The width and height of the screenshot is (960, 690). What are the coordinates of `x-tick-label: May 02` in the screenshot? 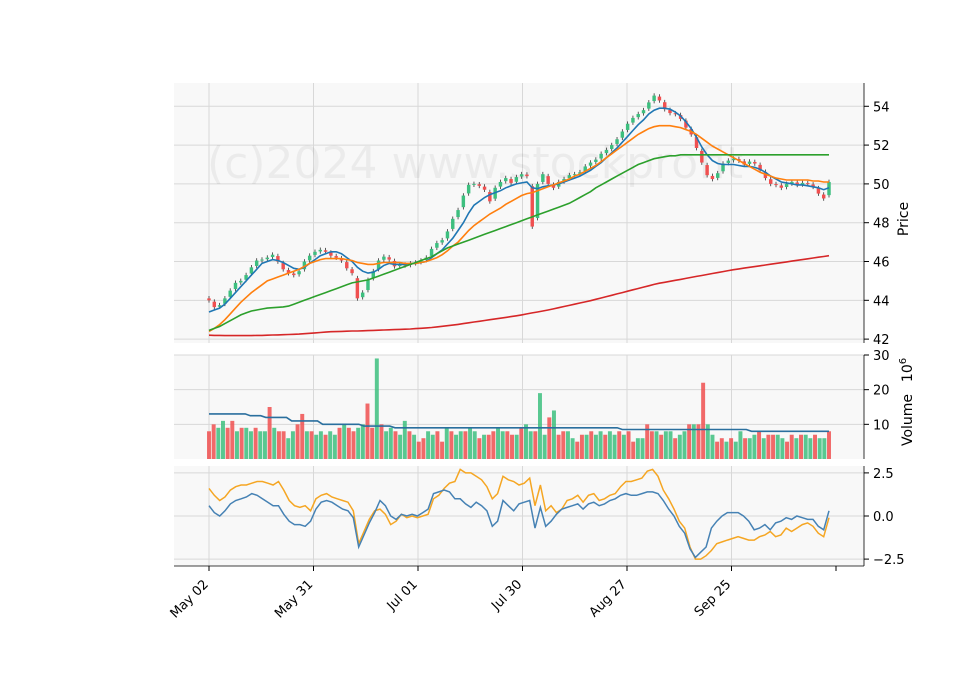 It's located at (190, 599).